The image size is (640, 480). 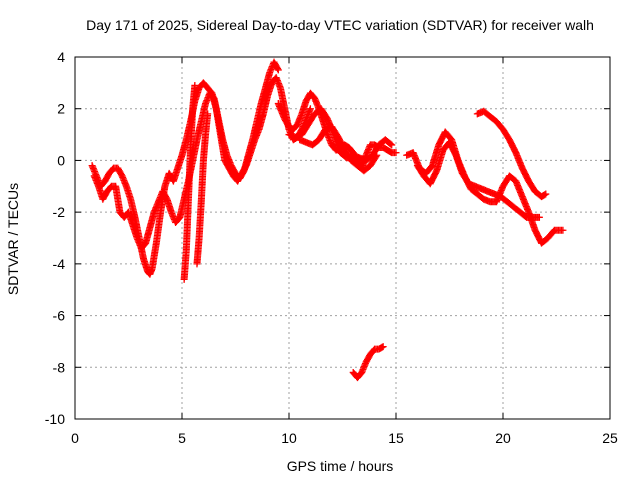 I want to click on y-tick-label: -4, so click(x=59, y=264).